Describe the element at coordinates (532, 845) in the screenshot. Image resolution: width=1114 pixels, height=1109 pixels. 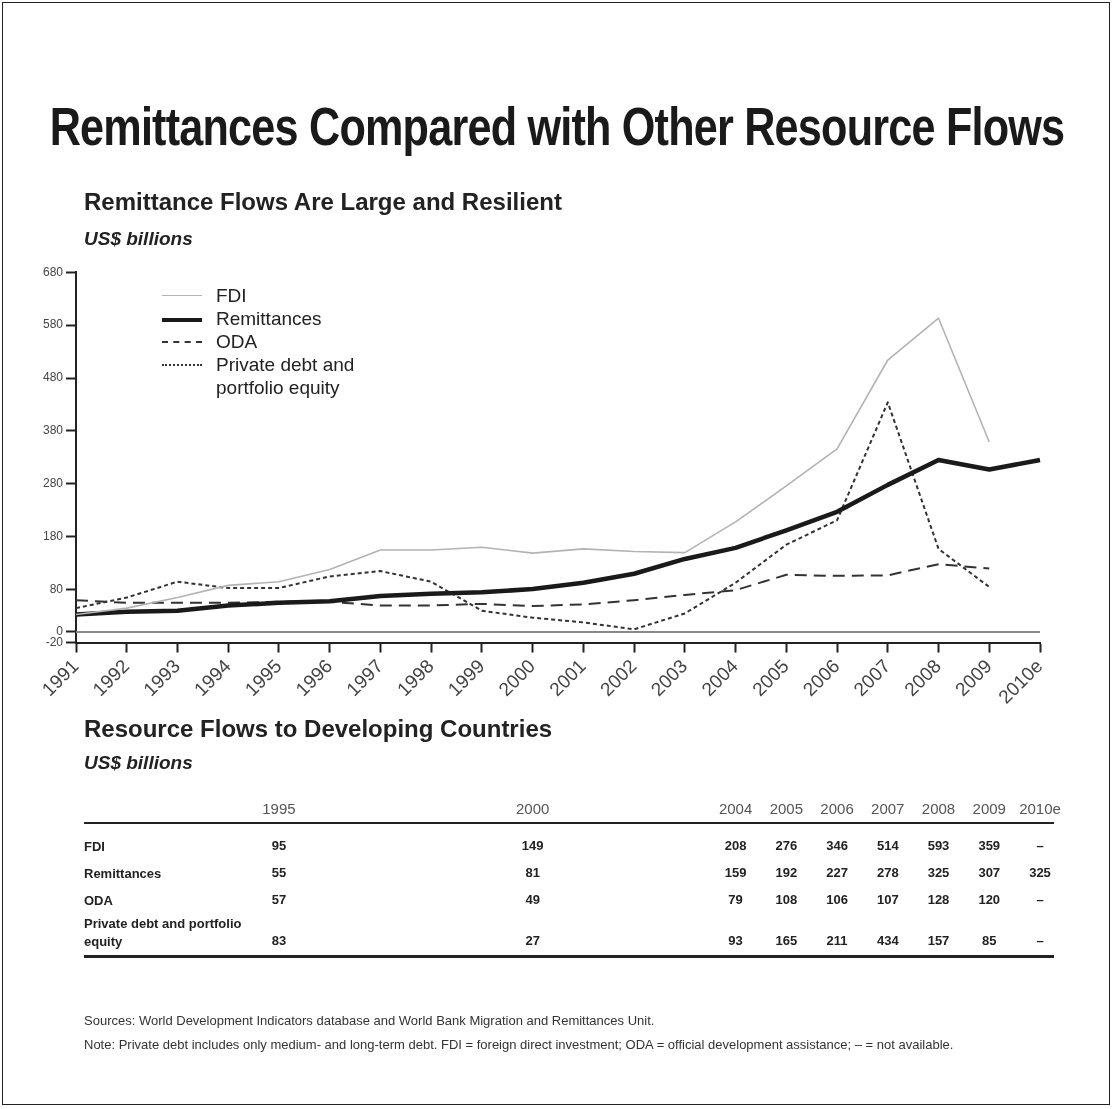
I see `data-label: 149` at that location.